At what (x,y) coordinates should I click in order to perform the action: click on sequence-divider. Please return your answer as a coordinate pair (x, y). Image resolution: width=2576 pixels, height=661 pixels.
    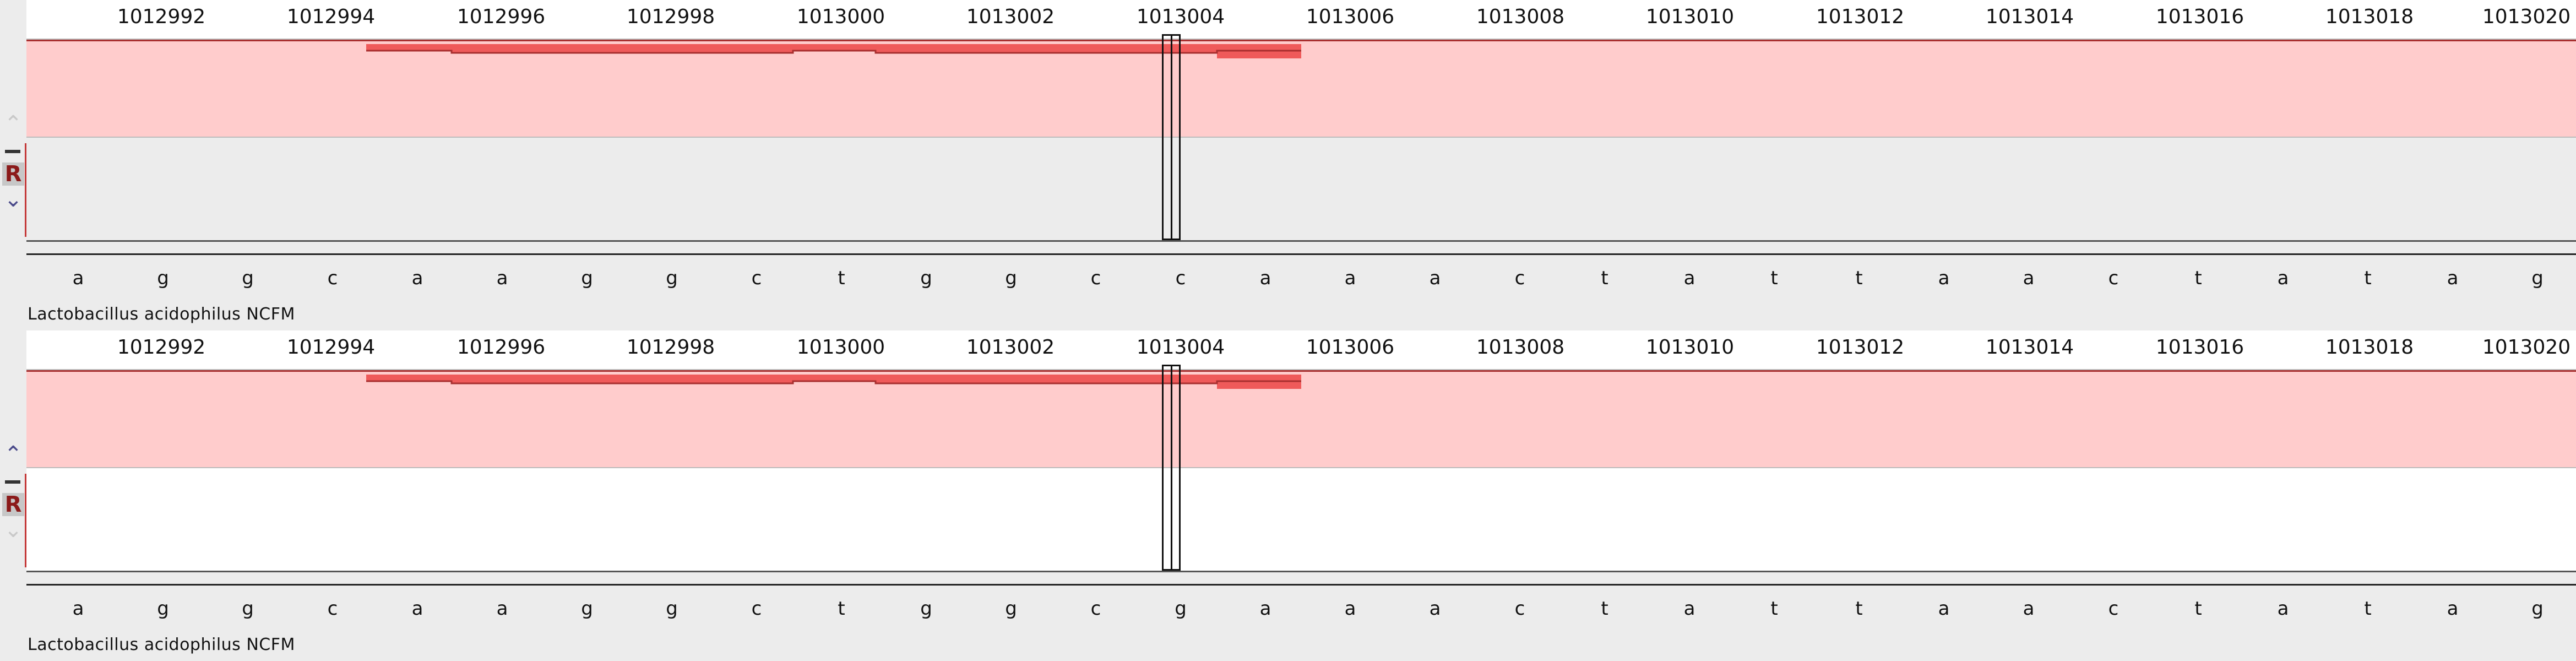
    Looking at the image, I should click on (1301, 585).